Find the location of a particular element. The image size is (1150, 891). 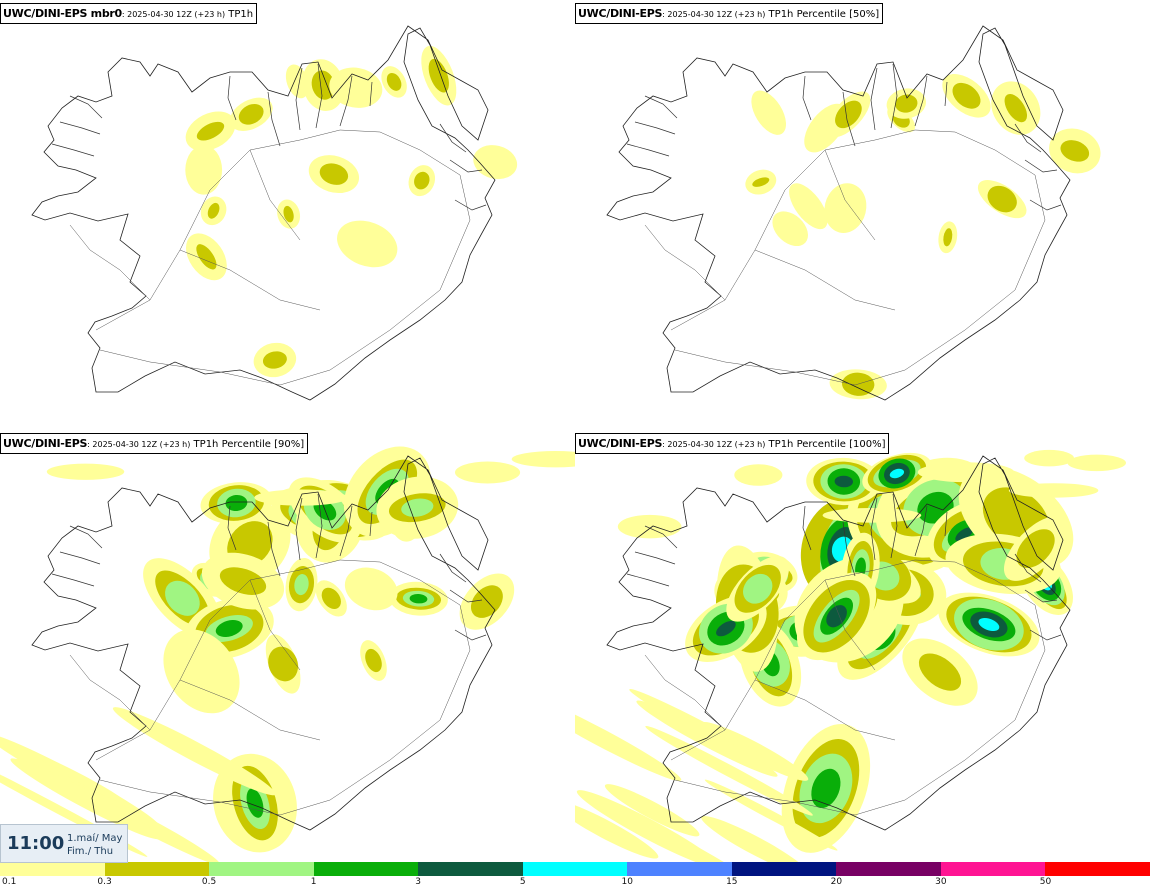

valid-date: 1.maí/ May Fim./ Thu is located at coordinates (94, 845).